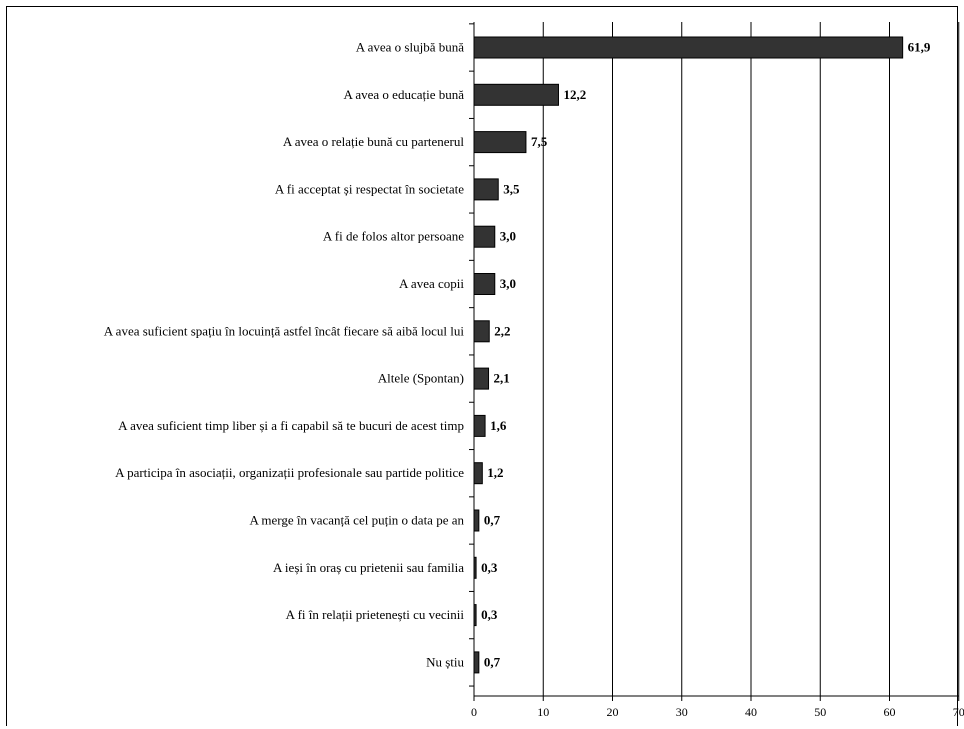 This screenshot has width=964, height=729. I want to click on data-label: 2,2, so click(502, 330).